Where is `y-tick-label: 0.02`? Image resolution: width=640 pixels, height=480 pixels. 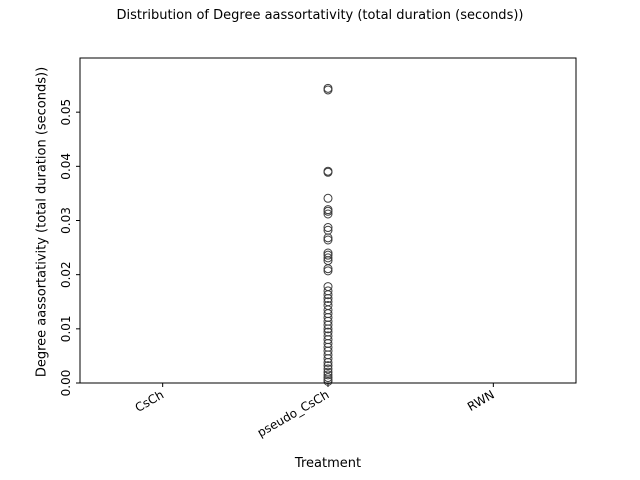
y-tick-label: 0.02 is located at coordinates (66, 274).